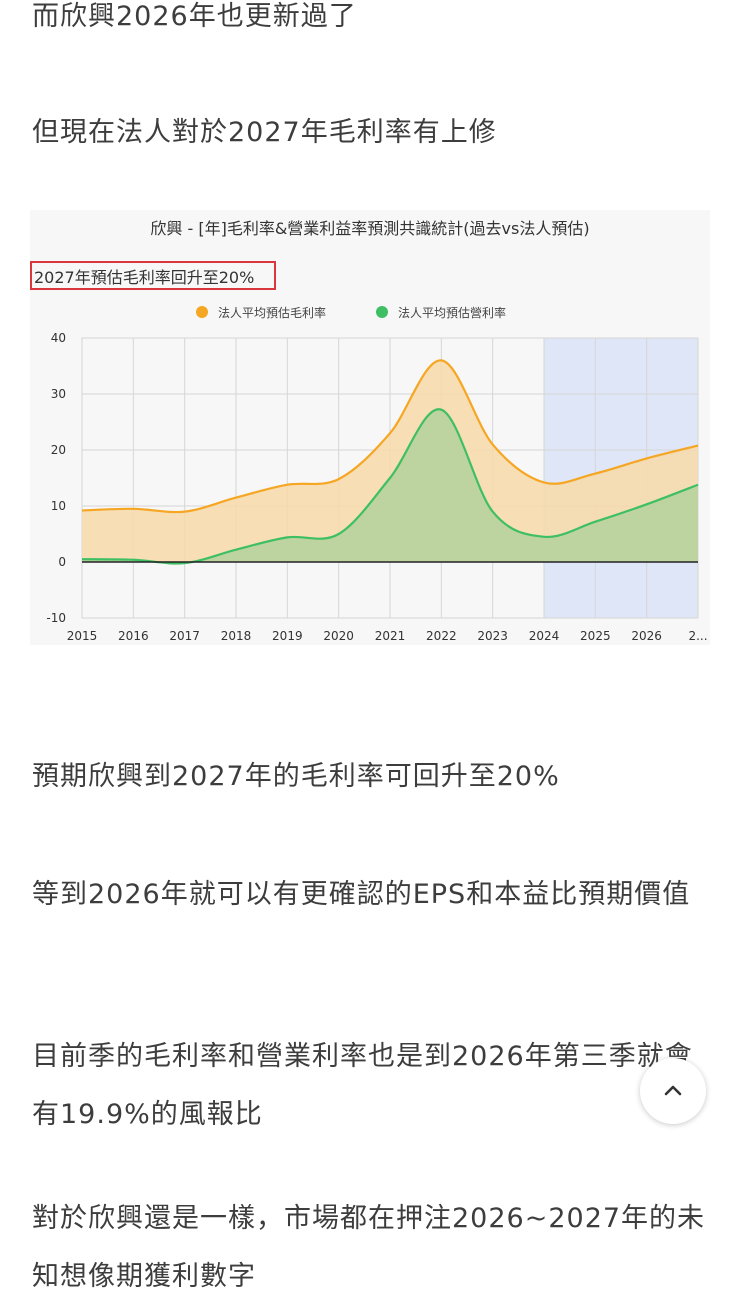 This screenshot has width=740, height=1306. What do you see at coordinates (296, 776) in the screenshot?
I see `paragraph-3: 預期欣興到2027年的毛利率可回升至20%` at bounding box center [296, 776].